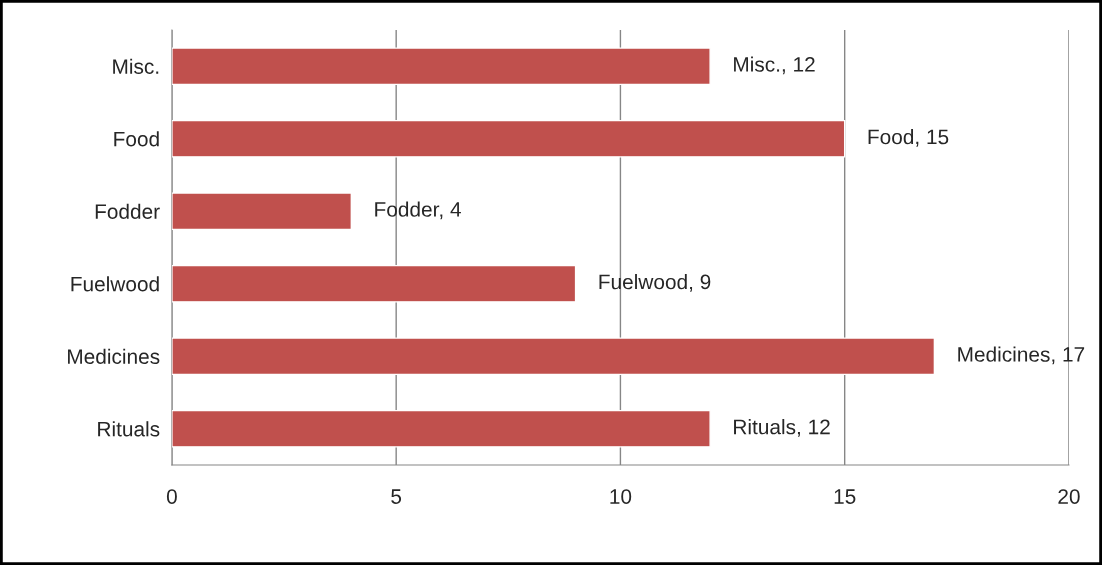 Image resolution: width=1102 pixels, height=565 pixels. Describe the element at coordinates (129, 429) in the screenshot. I see `y-tick-label: Rituals` at that location.